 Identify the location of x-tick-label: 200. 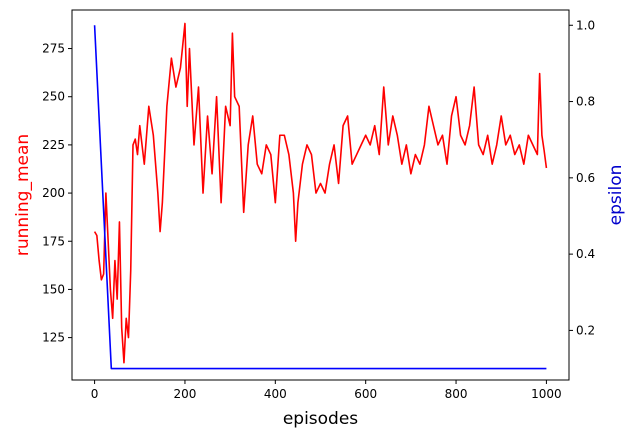
(185, 394).